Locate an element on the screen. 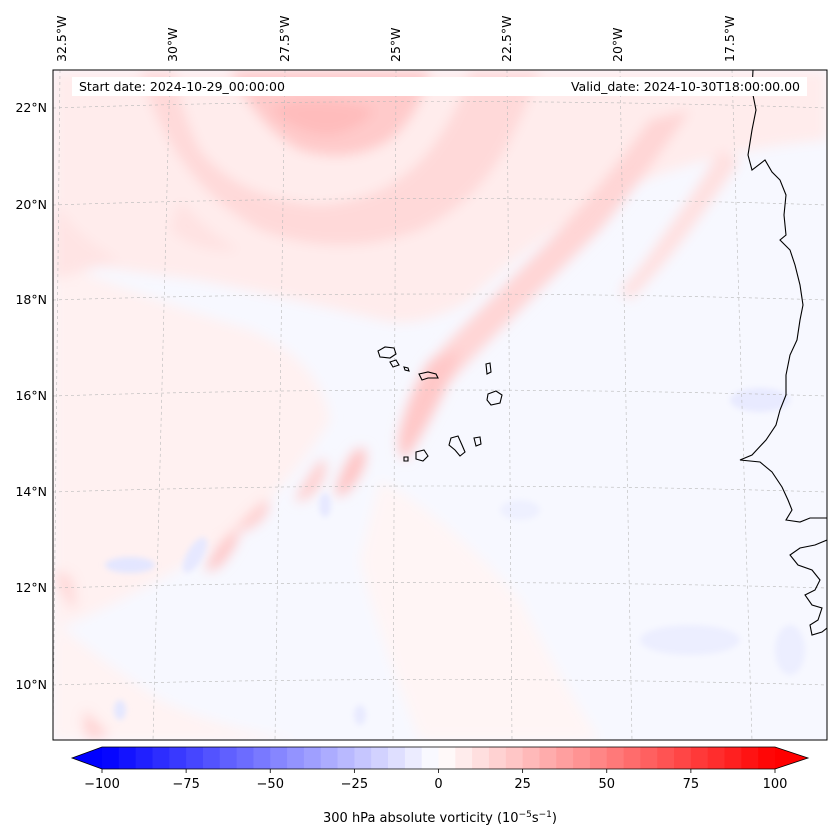 This screenshot has height=839, width=837. lon-label: 30°W is located at coordinates (172, 44).